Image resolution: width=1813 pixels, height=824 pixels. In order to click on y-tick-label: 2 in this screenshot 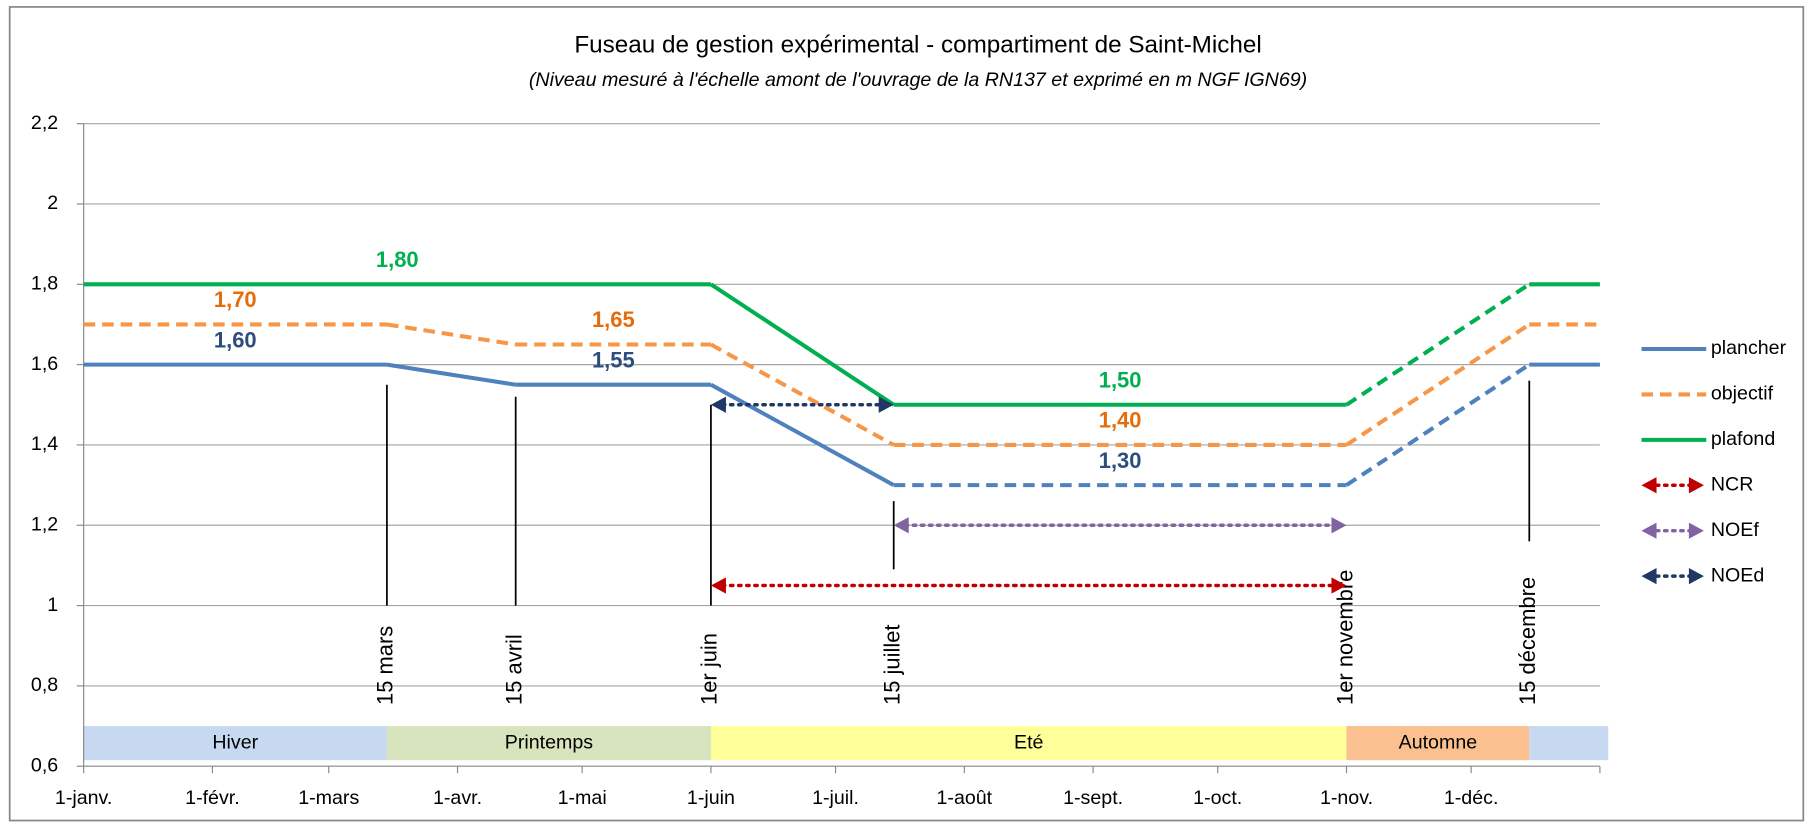, I will do `click(52, 203)`.